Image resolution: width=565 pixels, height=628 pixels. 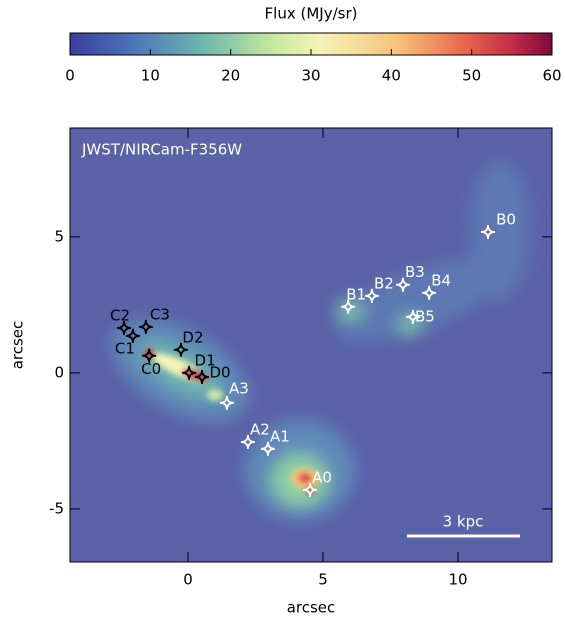 What do you see at coordinates (205, 360) in the screenshot?
I see `source-label: D1` at bounding box center [205, 360].